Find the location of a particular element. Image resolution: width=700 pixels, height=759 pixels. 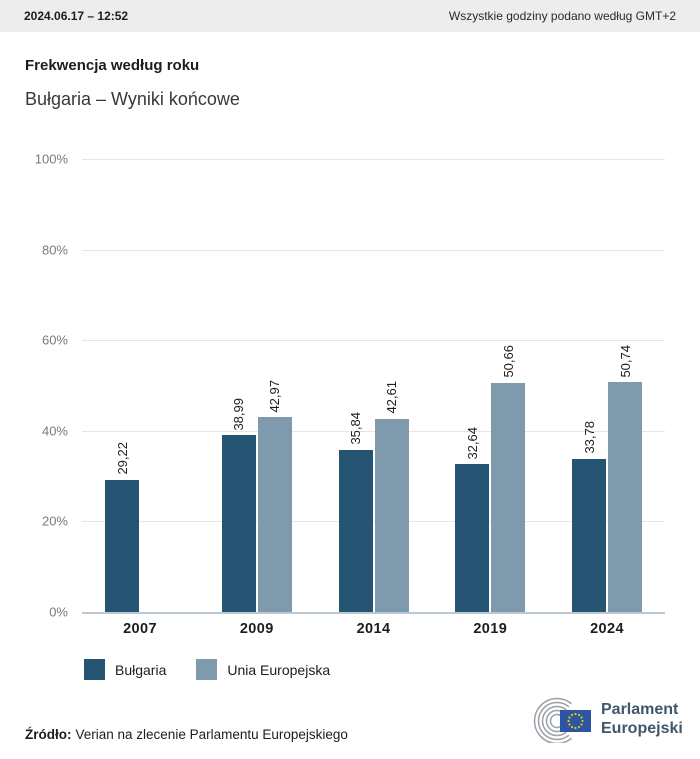

bar-bulgaria-2014 is located at coordinates (355, 530).